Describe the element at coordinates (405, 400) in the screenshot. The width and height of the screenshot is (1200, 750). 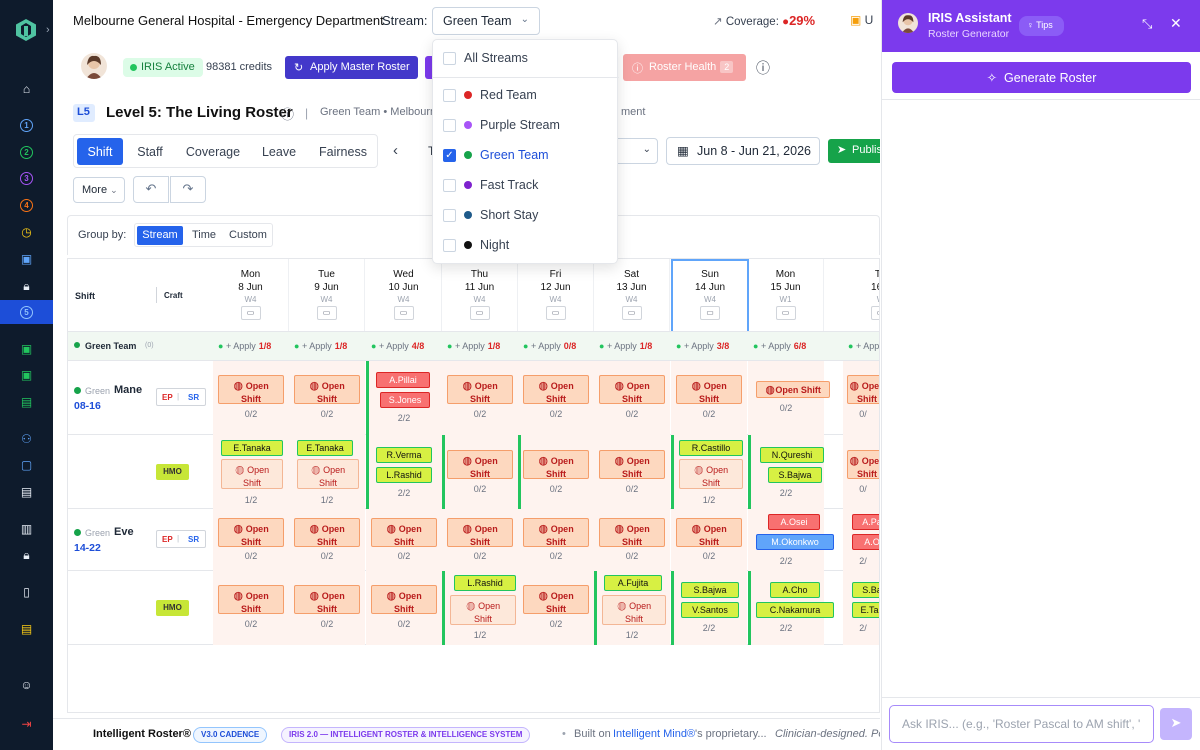
I see `staff-card: S.Jones` at that location.